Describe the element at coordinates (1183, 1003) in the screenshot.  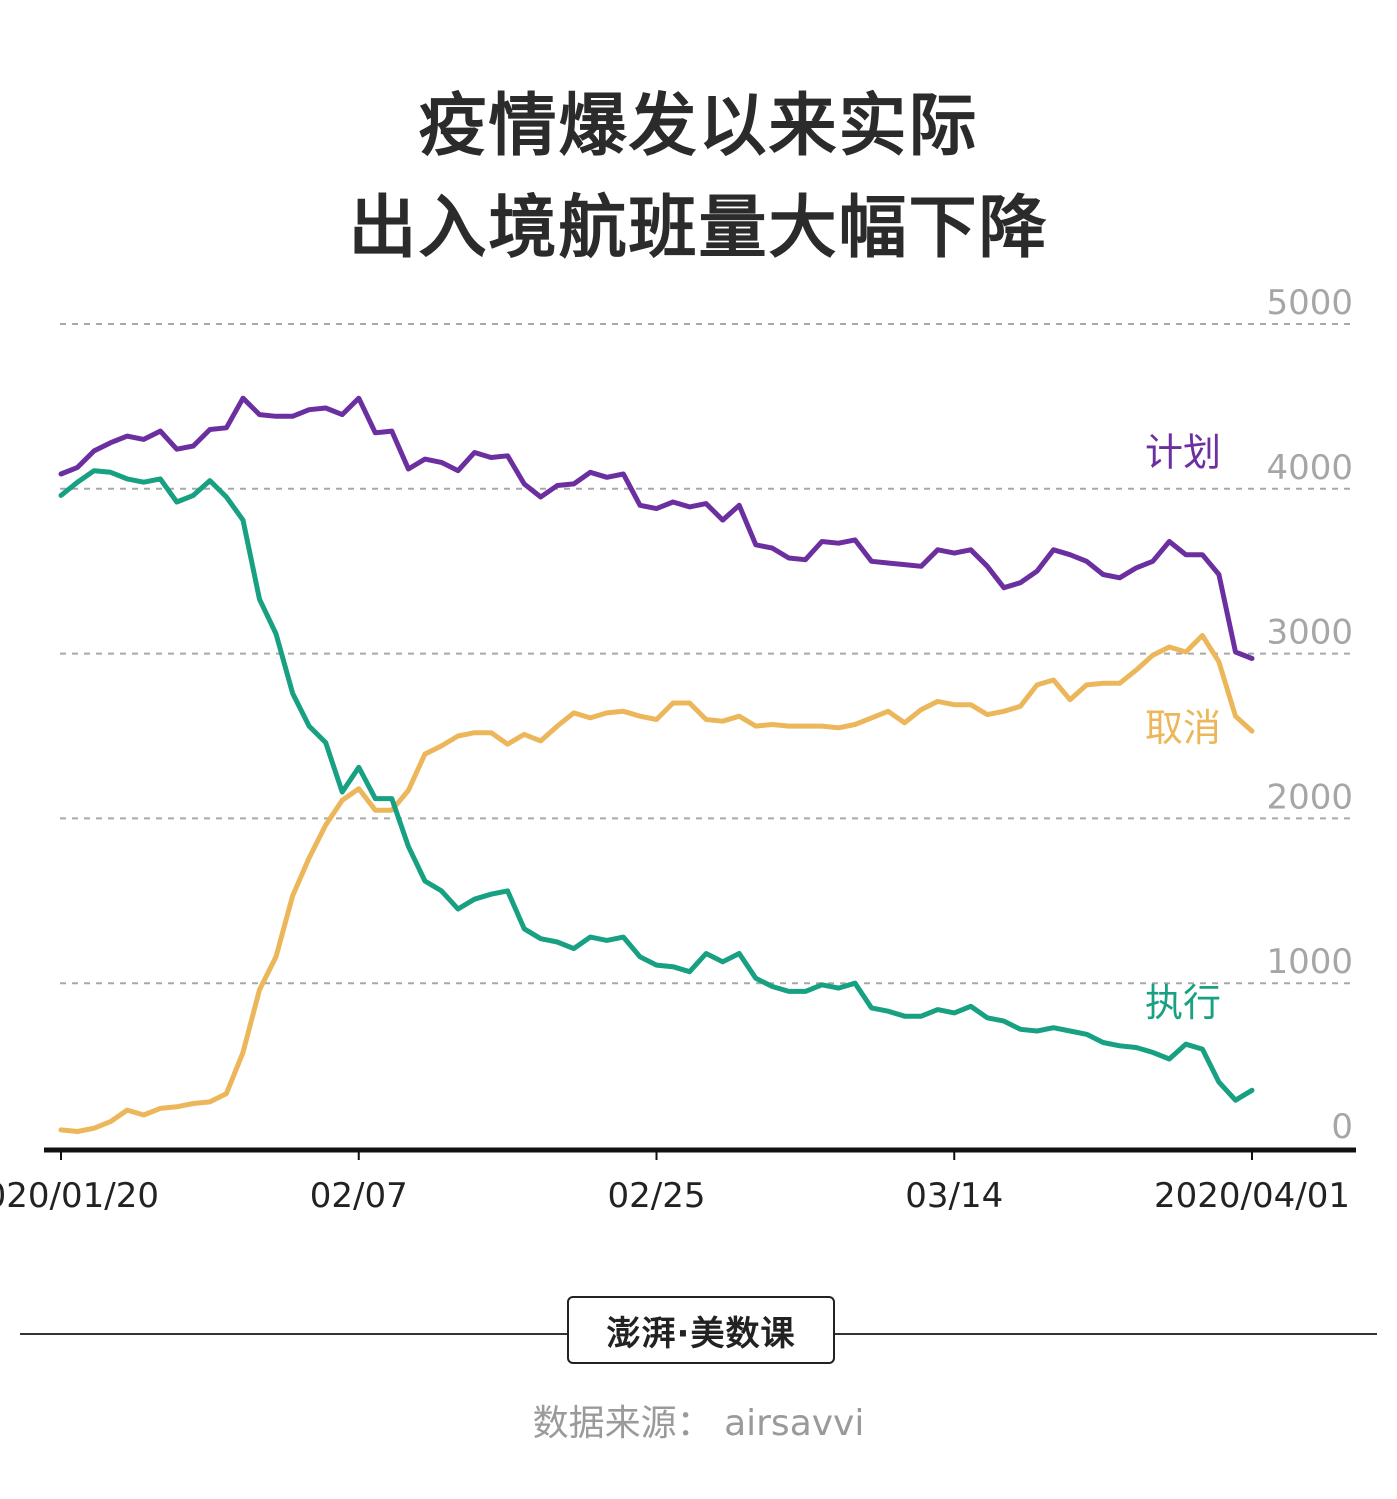
I see `series-label-执行: 执行` at that location.